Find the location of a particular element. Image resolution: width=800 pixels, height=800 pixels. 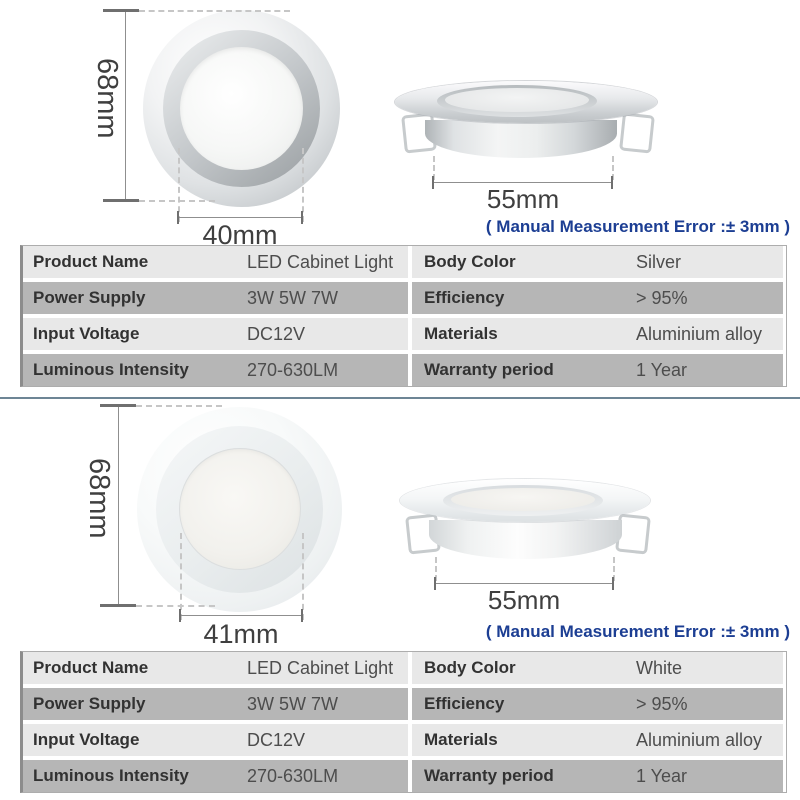

mounting-clip-right is located at coordinates (637, 133).